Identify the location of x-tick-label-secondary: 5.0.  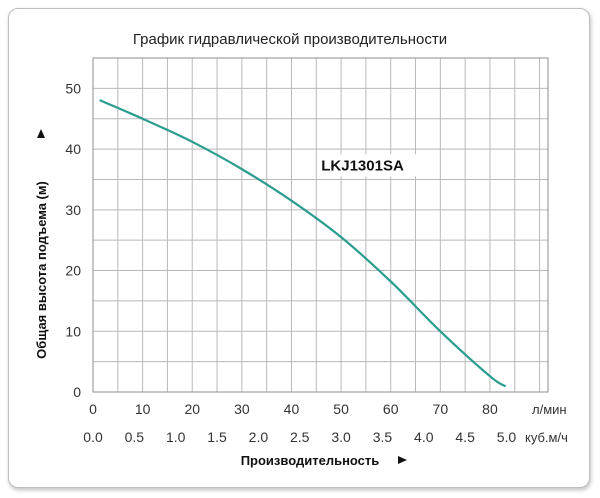
(507, 437).